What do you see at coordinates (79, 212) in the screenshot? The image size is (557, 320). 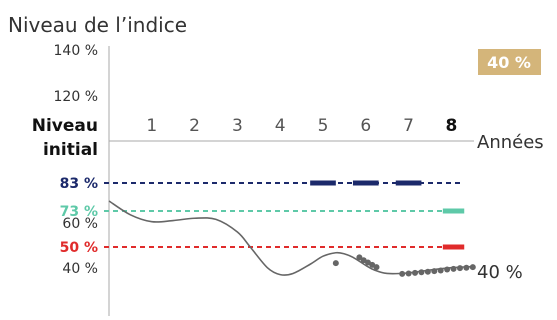 I see `threshold-label: 73 %` at bounding box center [79, 212].